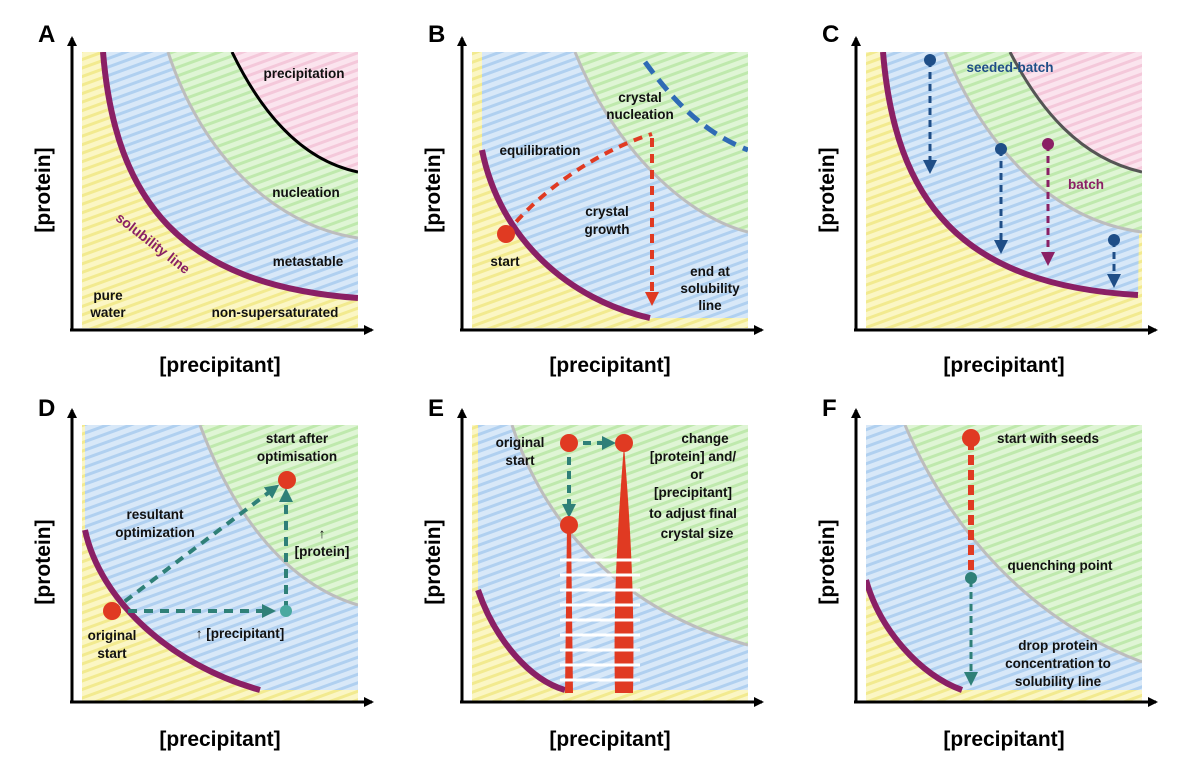 This screenshot has height=768, width=1192. Describe the element at coordinates (578, 184) in the screenshot. I see `equilibration-path` at that location.